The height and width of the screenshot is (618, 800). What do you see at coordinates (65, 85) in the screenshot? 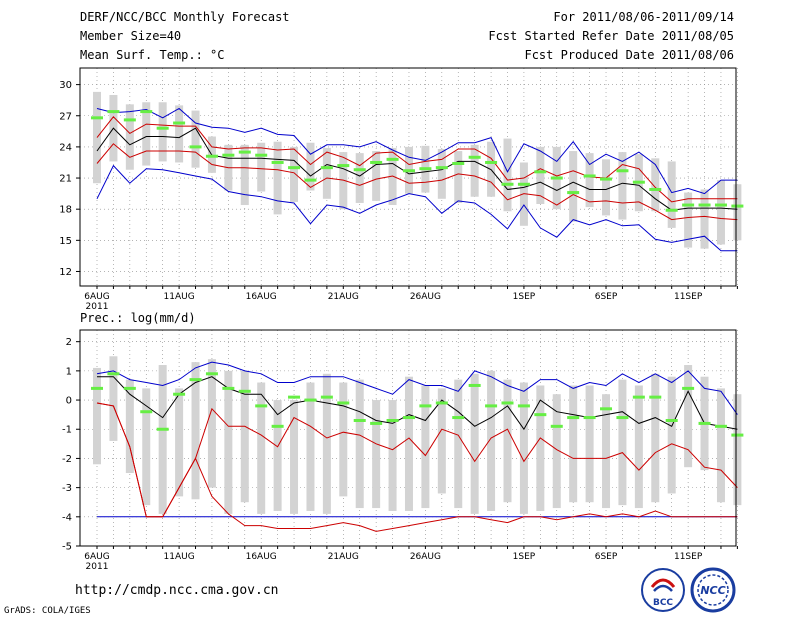
I see `y-tick-label: 30` at bounding box center [65, 85].